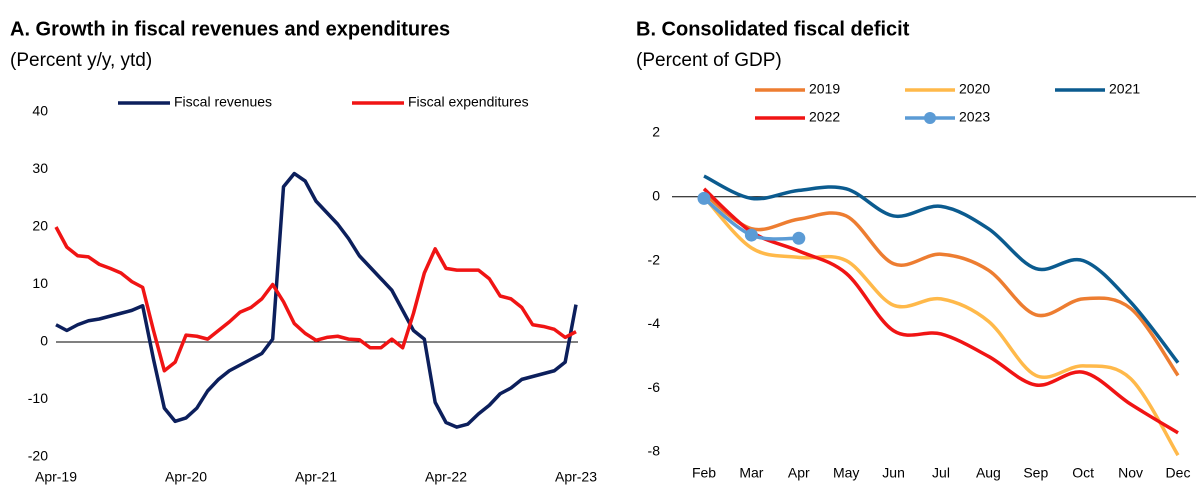 This screenshot has height=490, width=1196. What do you see at coordinates (824, 117) in the screenshot?
I see `legend-label: 2022` at bounding box center [824, 117].